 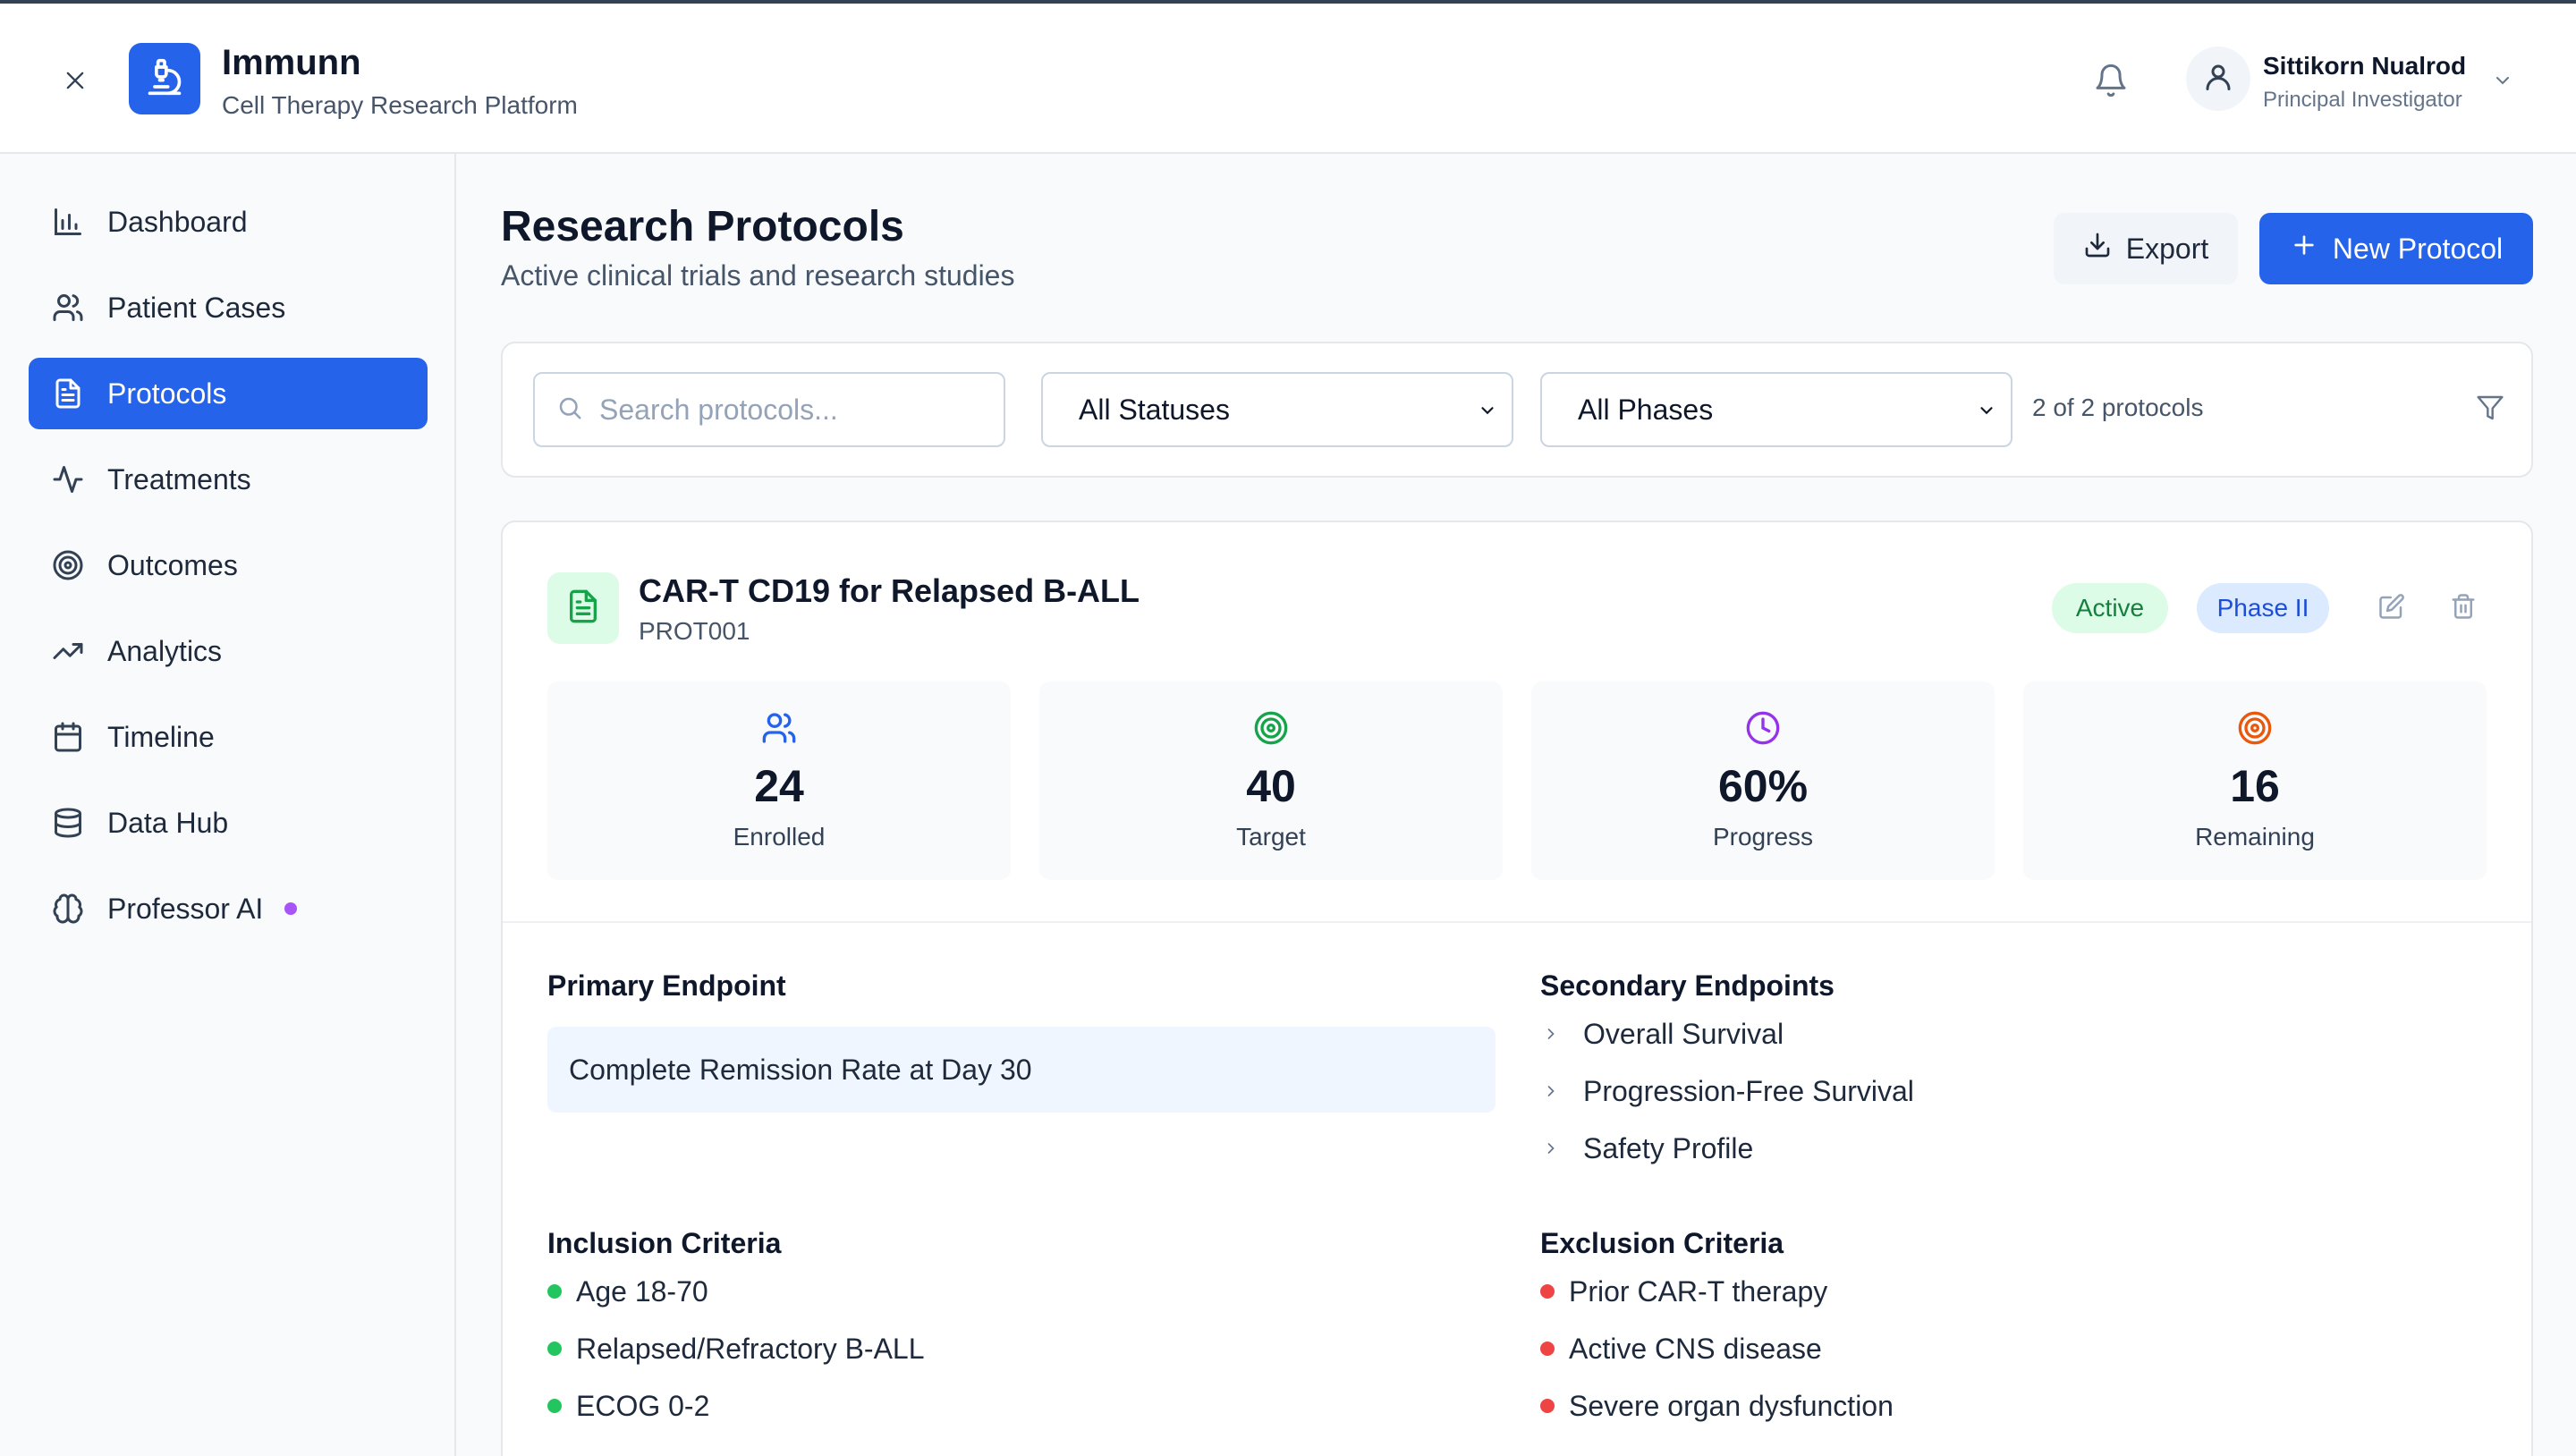 What do you see at coordinates (167, 393) in the screenshot?
I see `sidebar-item-label: Protocols` at bounding box center [167, 393].